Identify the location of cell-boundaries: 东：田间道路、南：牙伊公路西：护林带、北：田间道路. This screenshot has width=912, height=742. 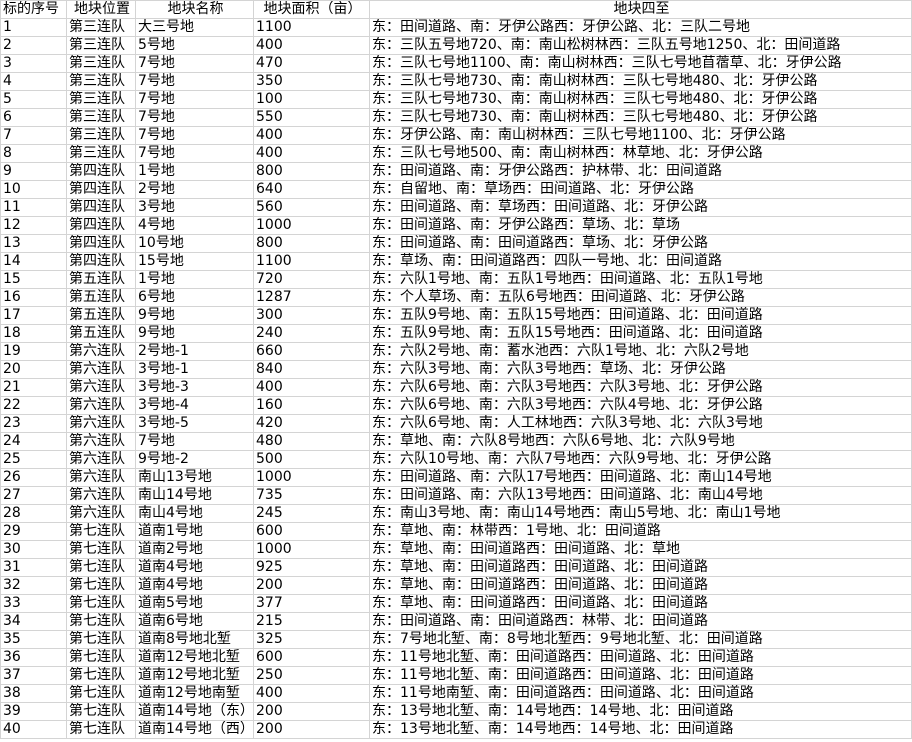
(640, 171).